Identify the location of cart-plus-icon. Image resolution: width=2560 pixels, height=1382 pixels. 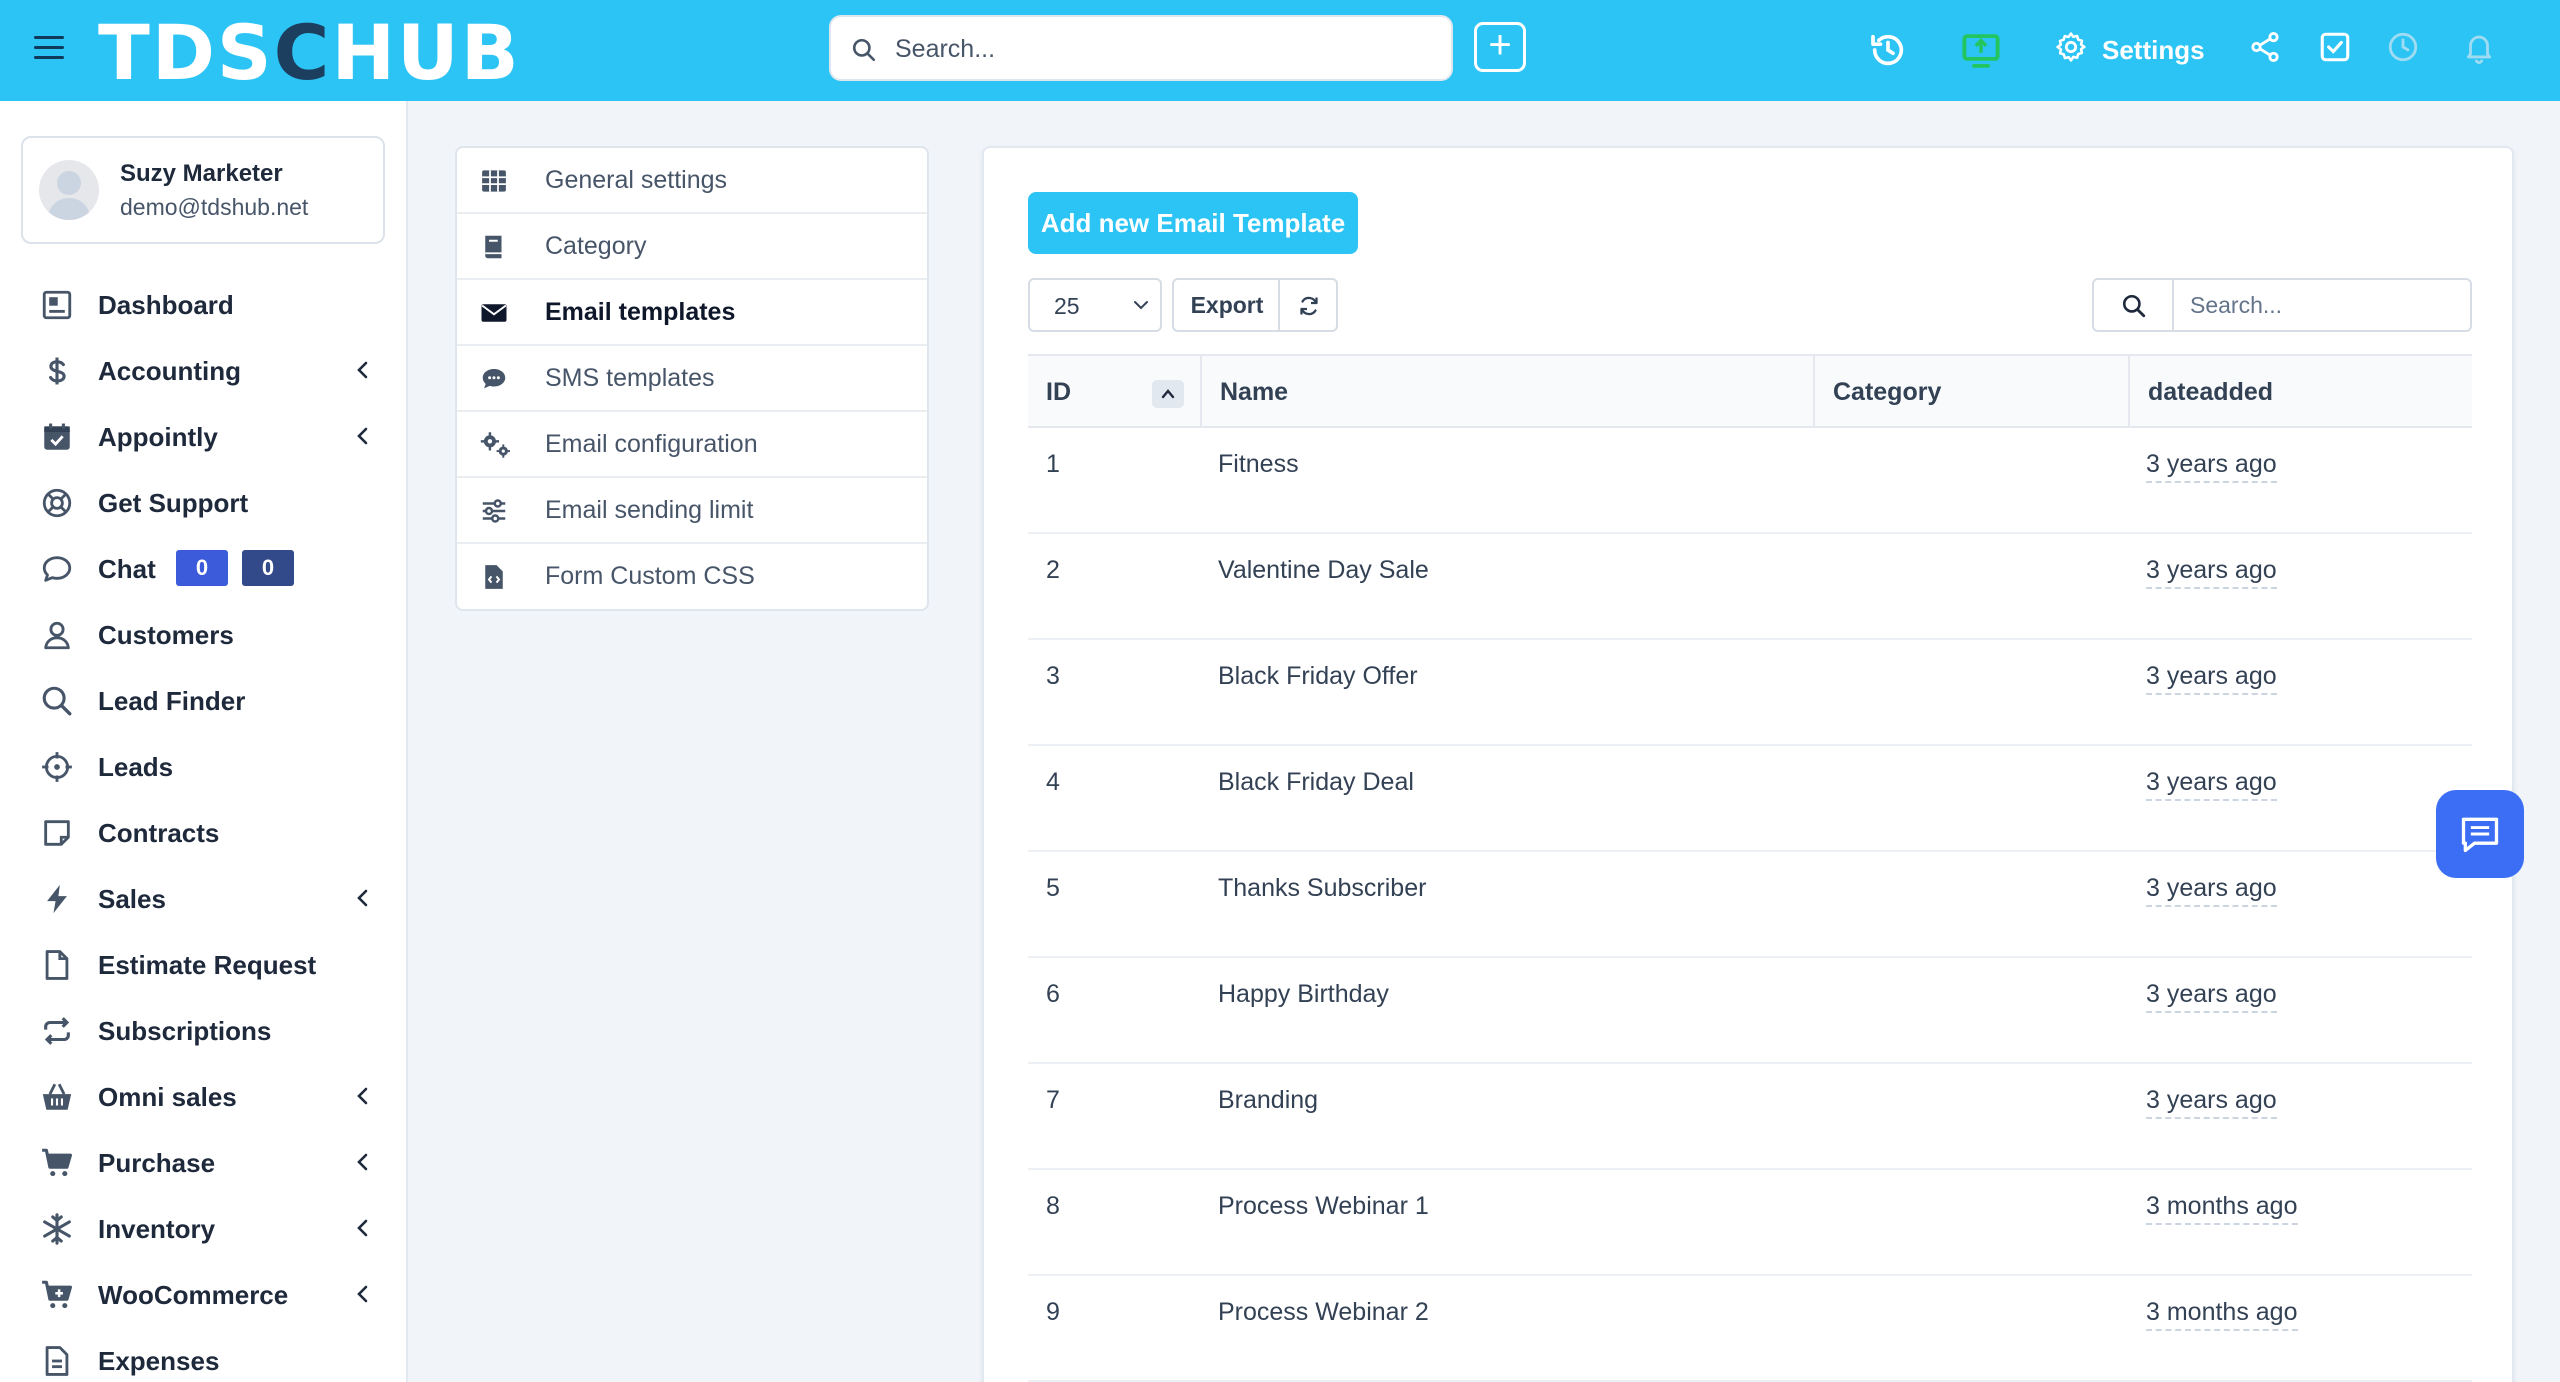
(57, 1294).